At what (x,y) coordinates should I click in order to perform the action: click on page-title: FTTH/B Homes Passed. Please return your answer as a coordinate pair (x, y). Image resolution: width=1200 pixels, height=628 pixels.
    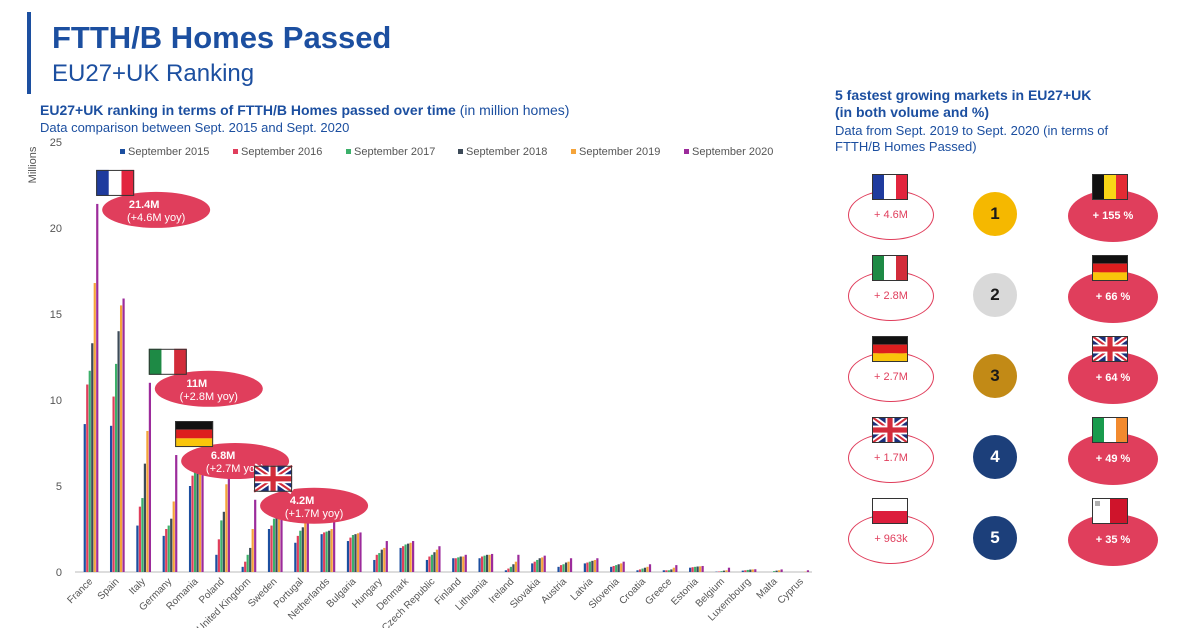
    Looking at the image, I should click on (222, 37).